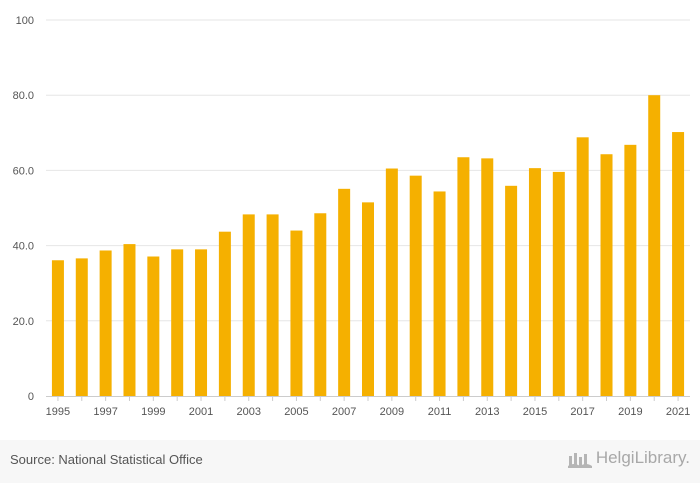 The image size is (700, 483). I want to click on bar-2008, so click(368, 299).